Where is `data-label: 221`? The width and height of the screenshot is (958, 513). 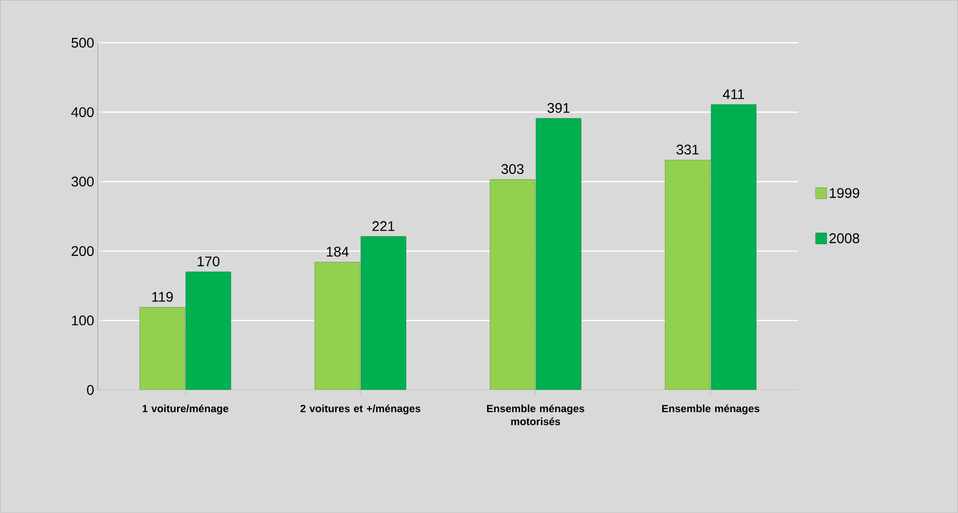
data-label: 221 is located at coordinates (383, 226).